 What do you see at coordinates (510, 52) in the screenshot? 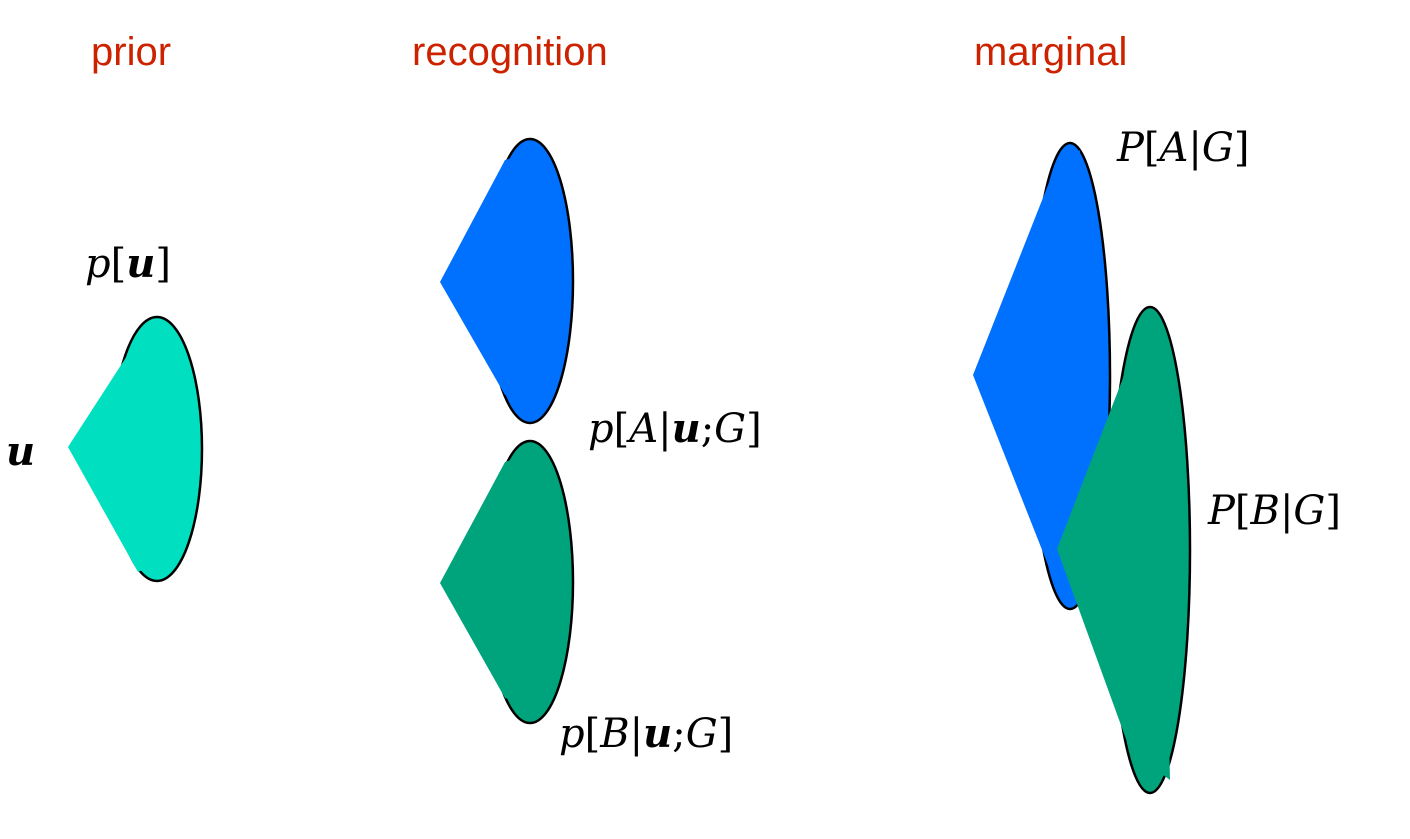
I see `heading-recognition: recognition` at bounding box center [510, 52].